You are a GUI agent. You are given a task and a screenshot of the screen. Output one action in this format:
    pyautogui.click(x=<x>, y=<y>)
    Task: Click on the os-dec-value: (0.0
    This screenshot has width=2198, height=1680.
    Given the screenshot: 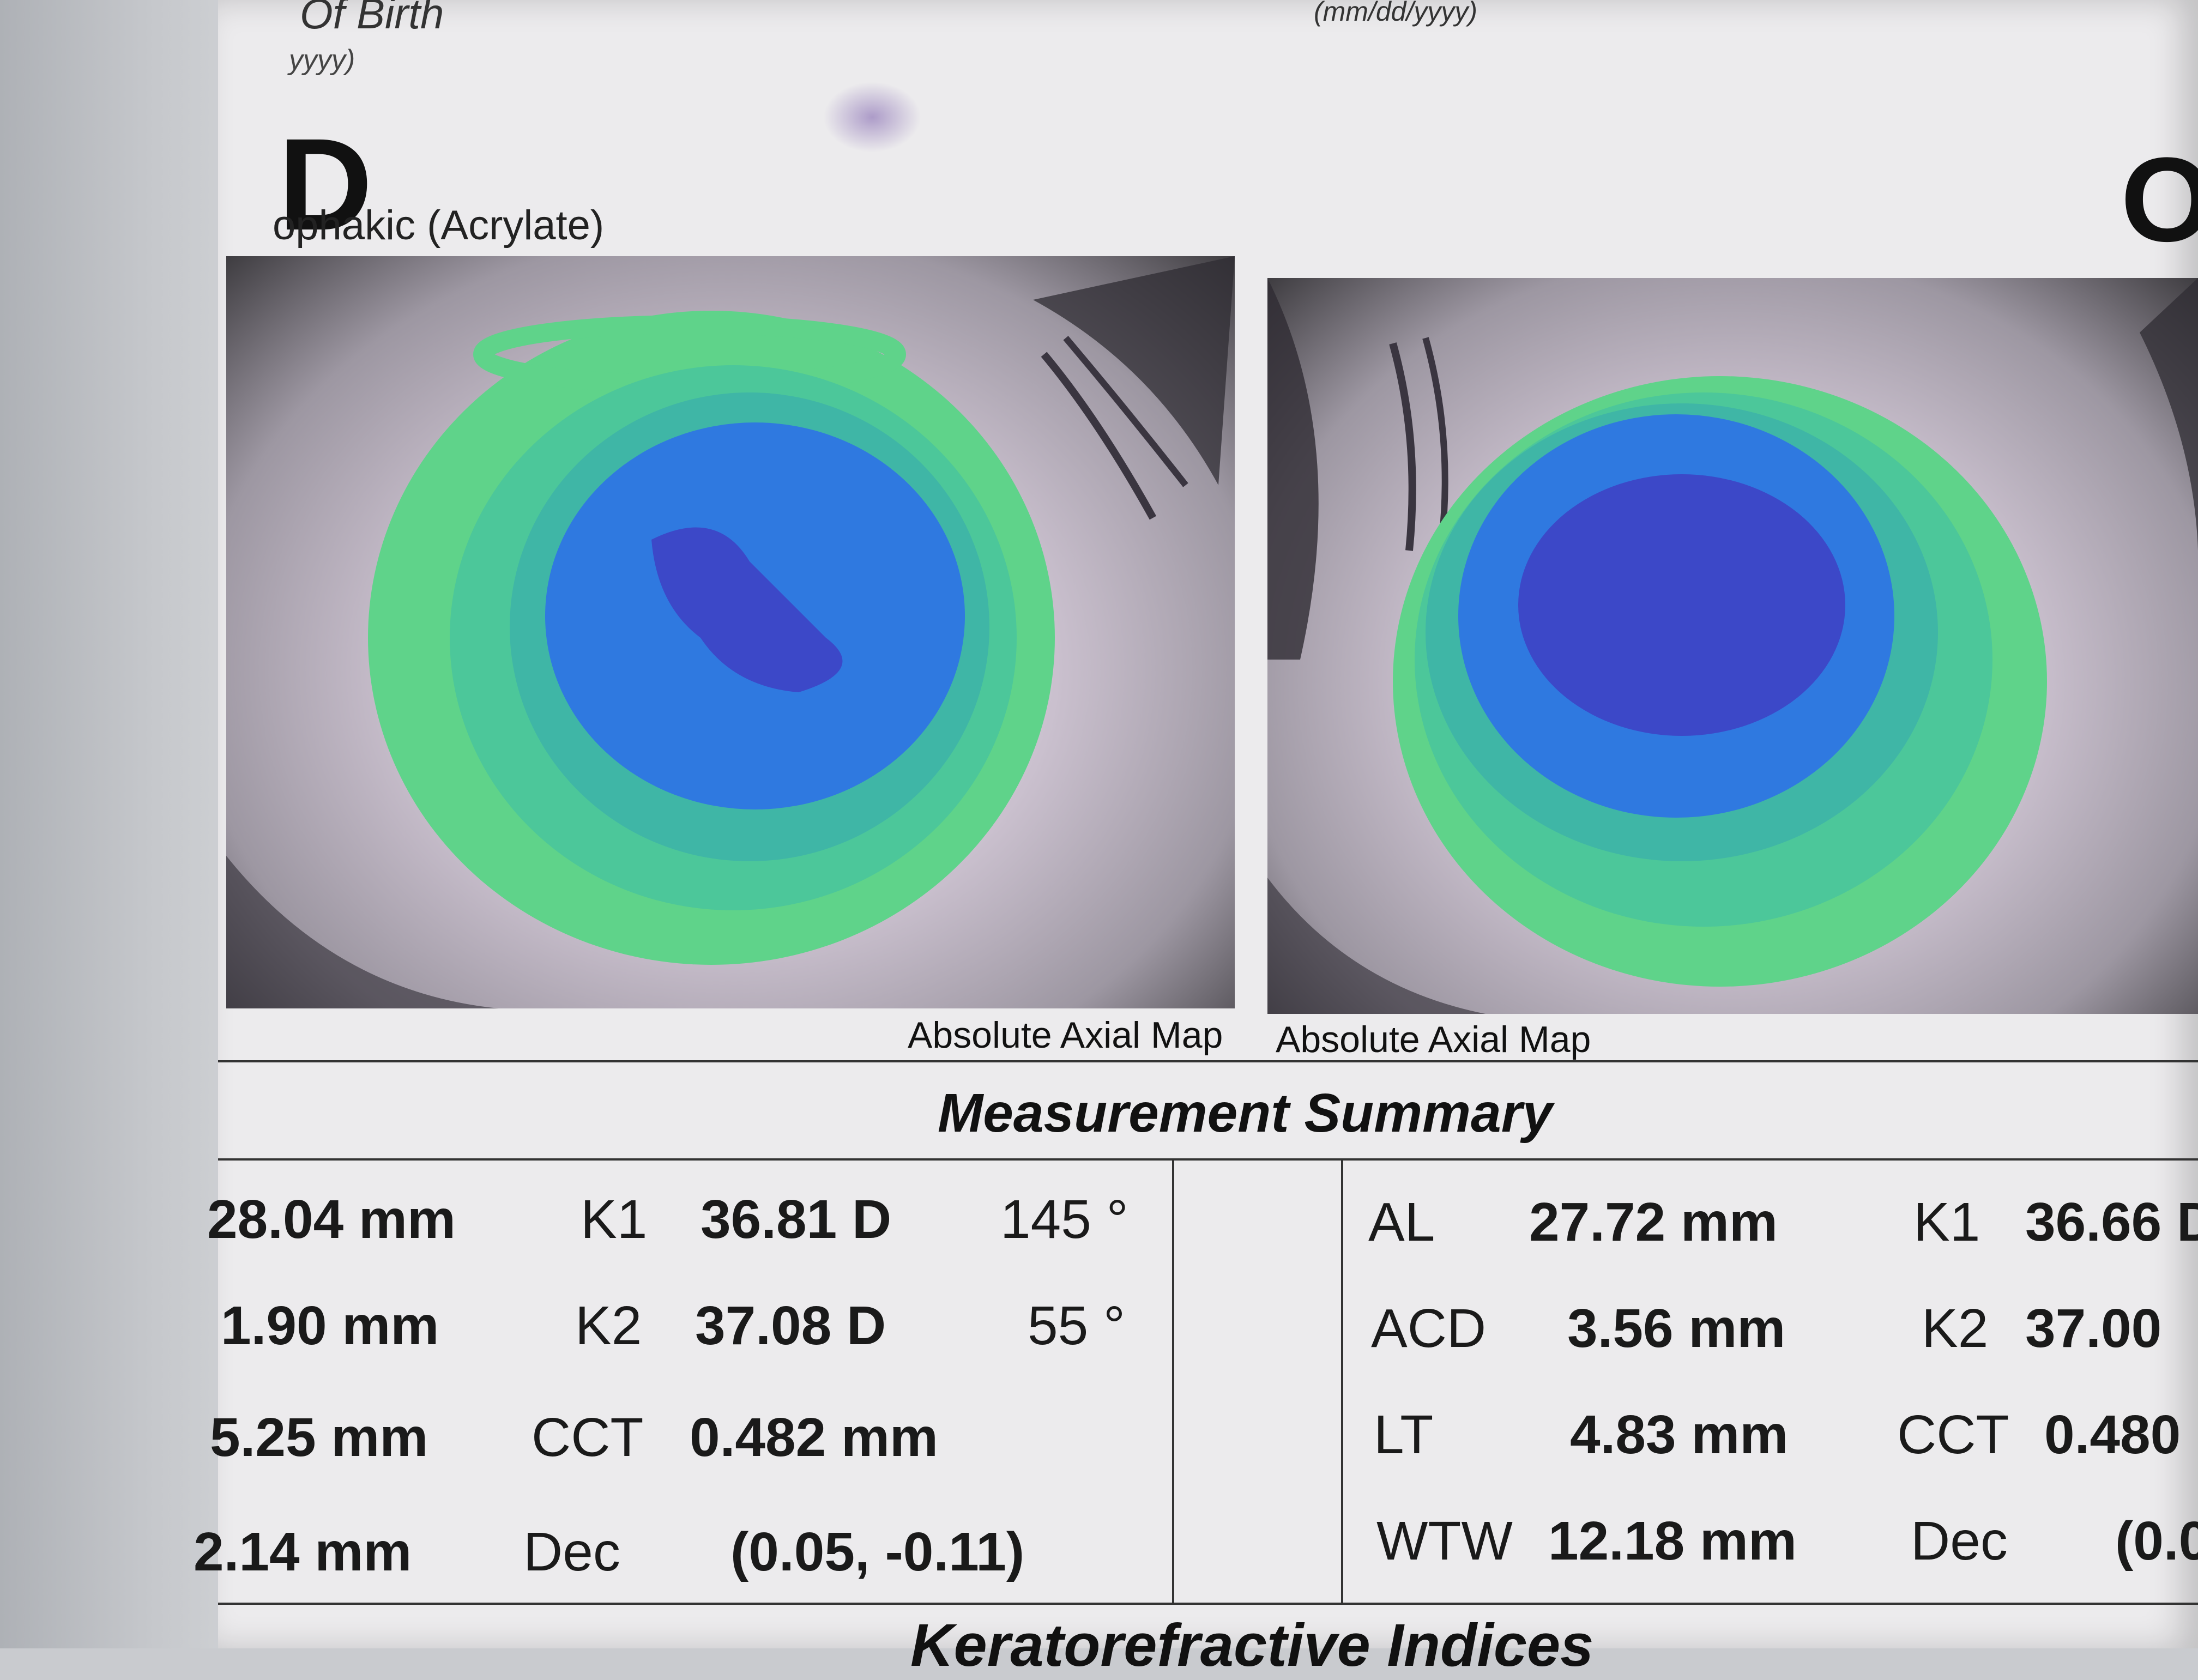 What is the action you would take?
    pyautogui.click(x=2156, y=1541)
    